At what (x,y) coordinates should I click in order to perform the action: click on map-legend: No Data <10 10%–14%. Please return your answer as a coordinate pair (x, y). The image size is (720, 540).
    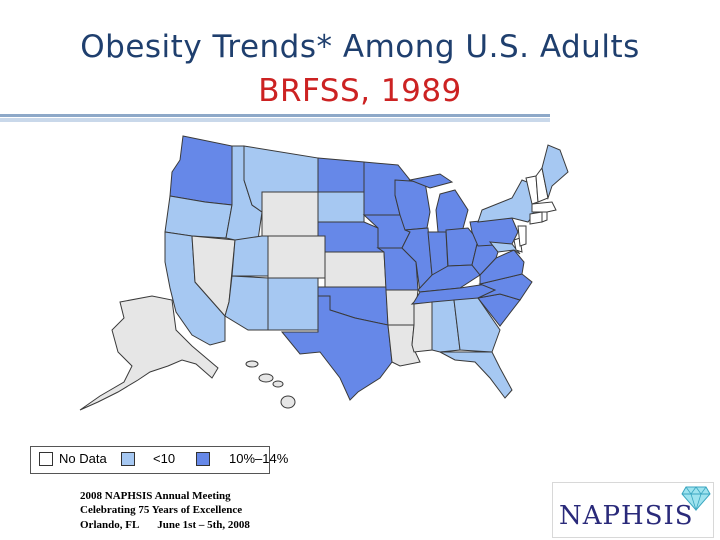
    Looking at the image, I should click on (159, 460).